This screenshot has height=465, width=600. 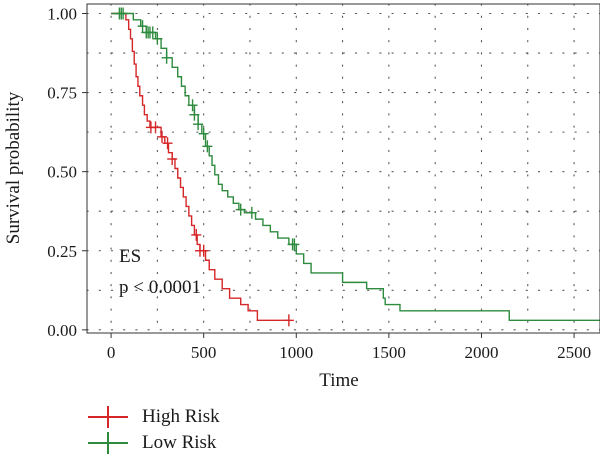 What do you see at coordinates (389, 352) in the screenshot?
I see `x-tick-label: 1500` at bounding box center [389, 352].